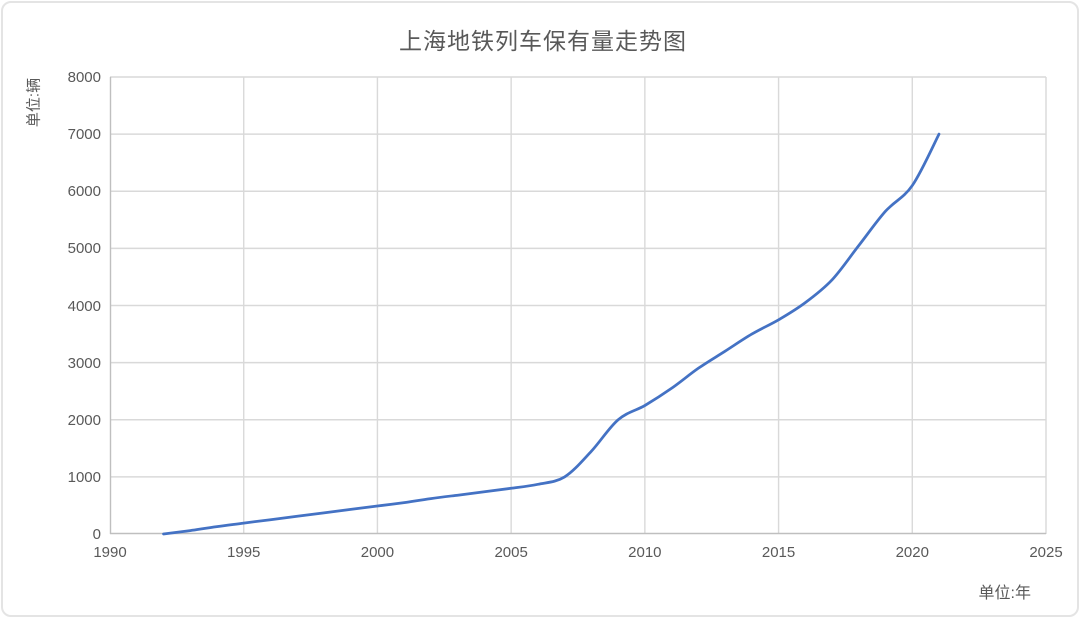 This screenshot has height=618, width=1080. Describe the element at coordinates (84, 306) in the screenshot. I see `y-tick-label: 4000` at that location.